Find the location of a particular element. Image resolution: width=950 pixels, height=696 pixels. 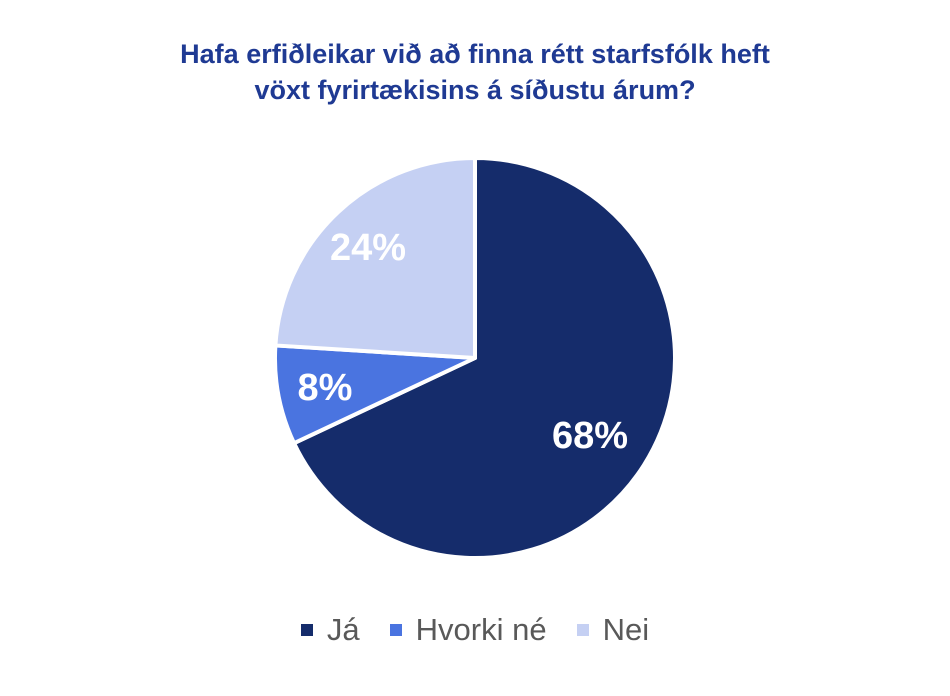

pie-slice-nei is located at coordinates (375, 258).